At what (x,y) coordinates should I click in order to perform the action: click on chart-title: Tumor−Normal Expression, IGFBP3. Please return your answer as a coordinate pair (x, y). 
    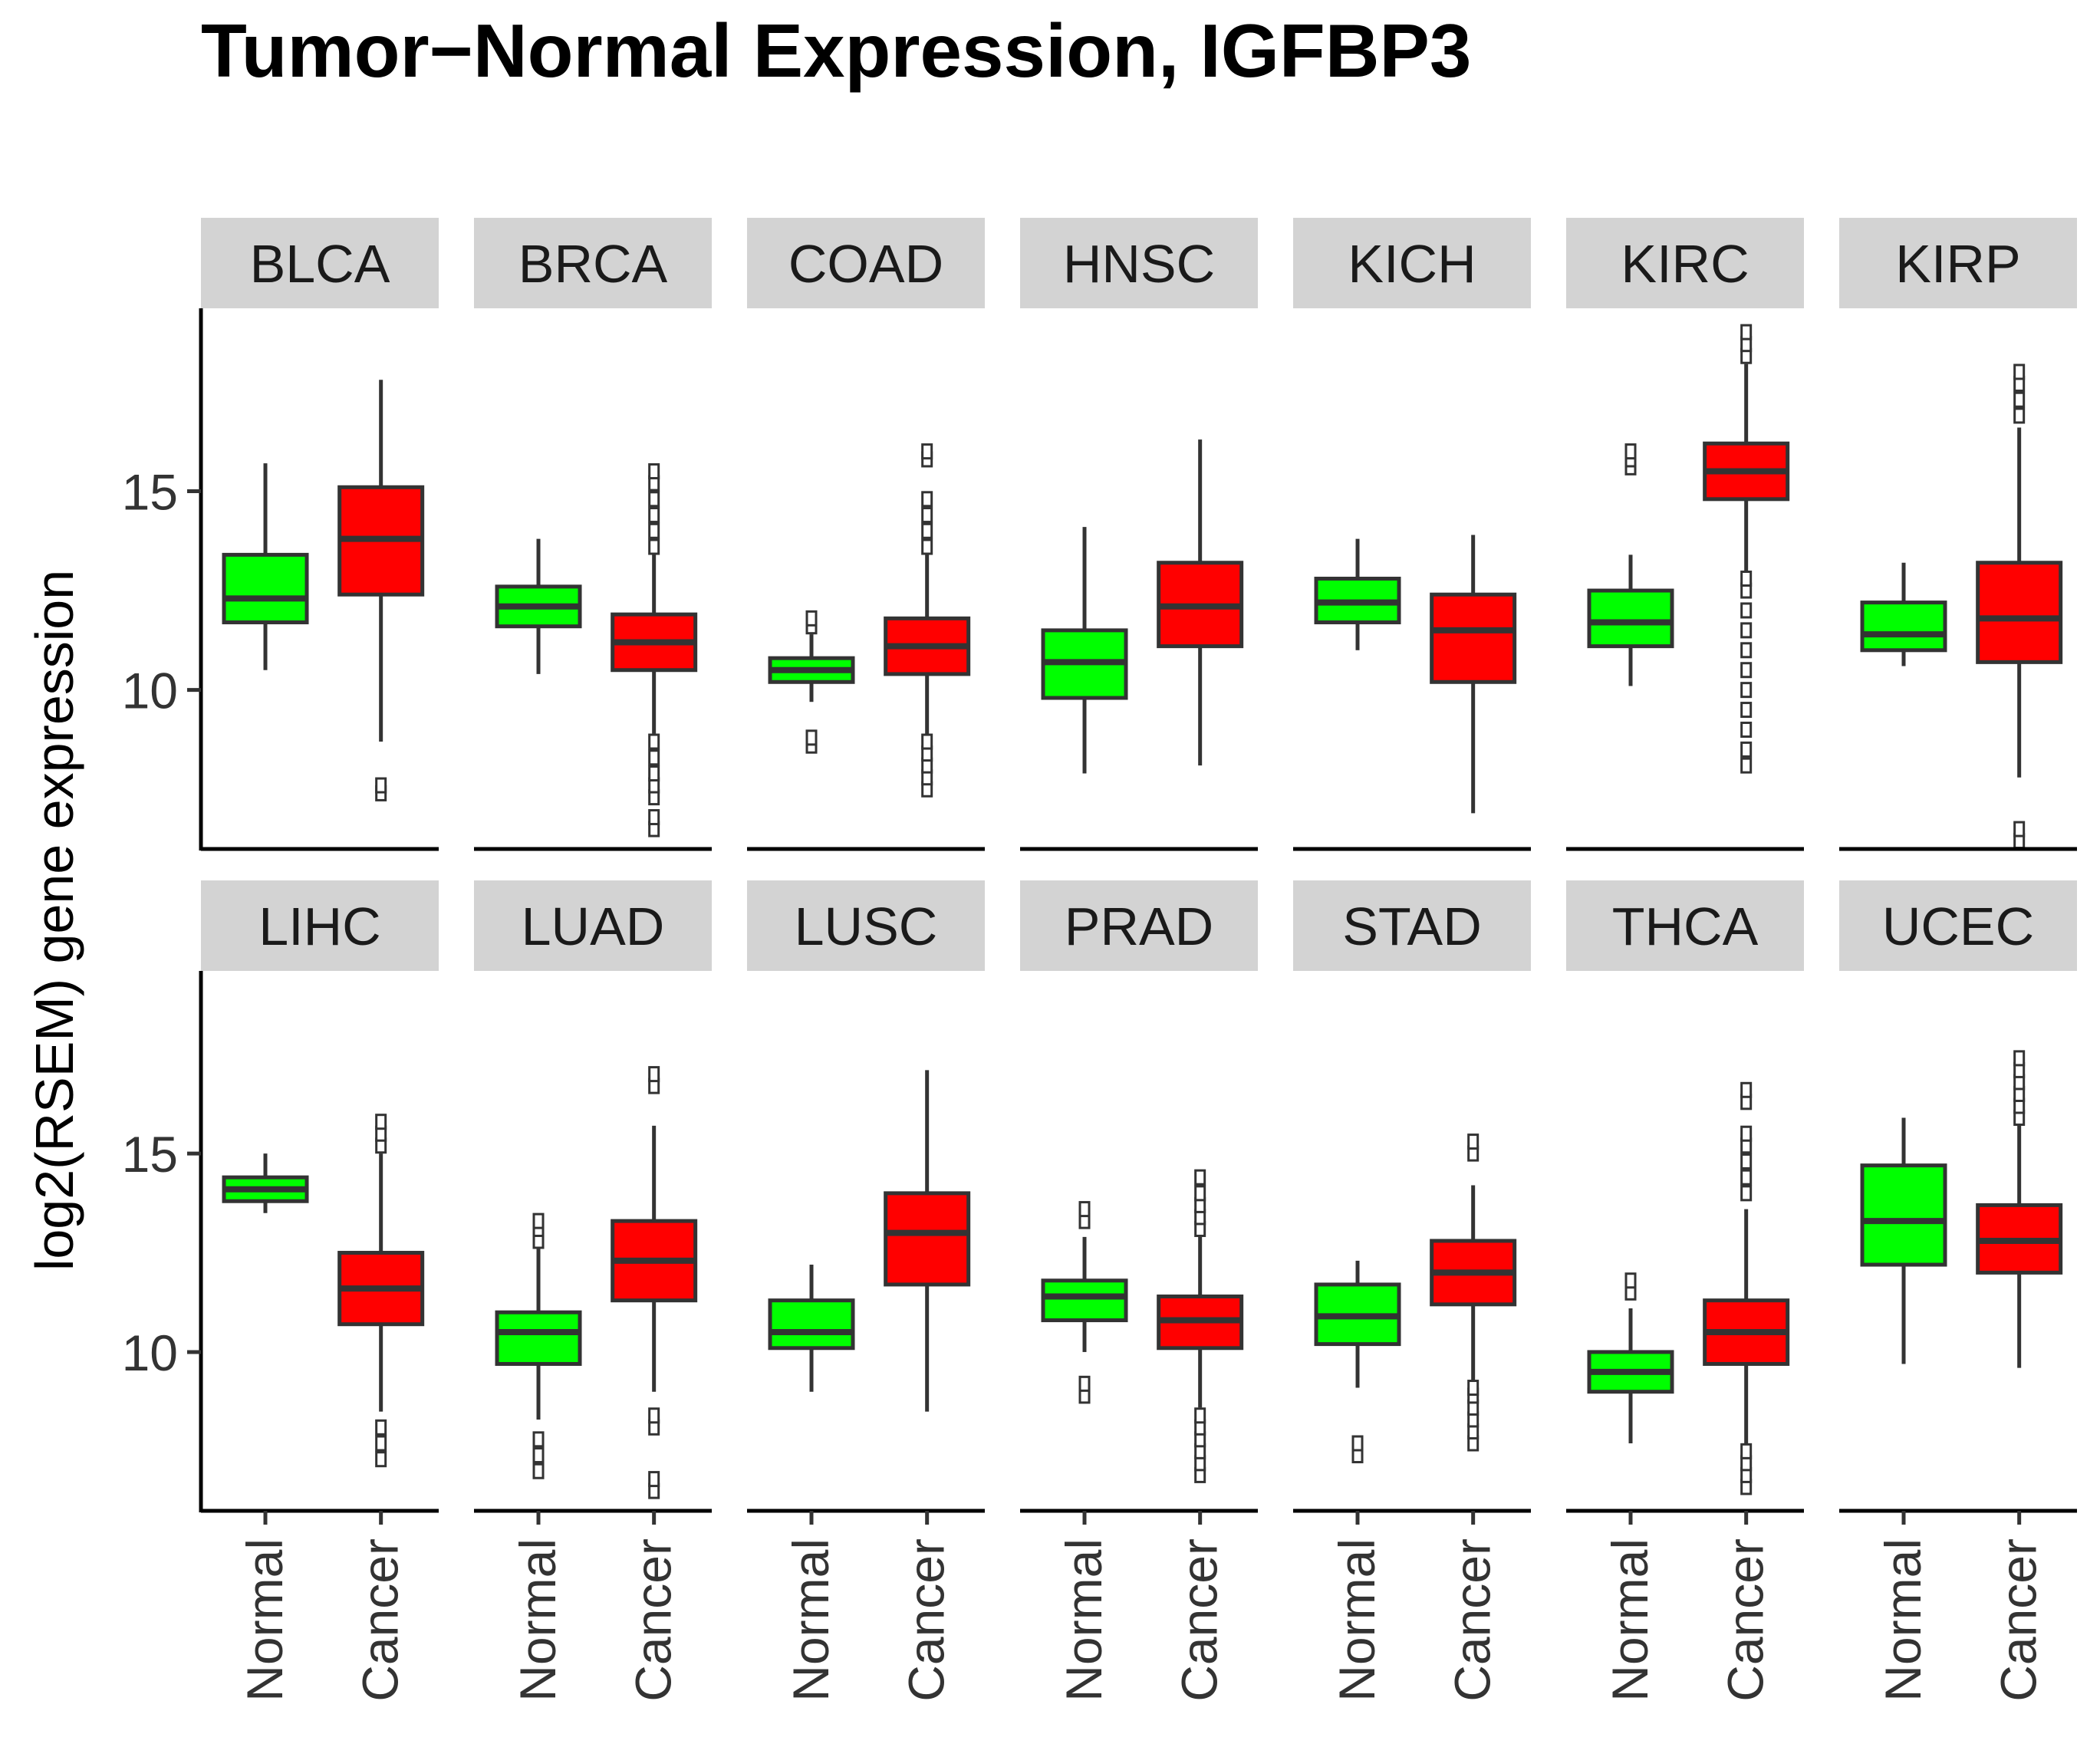
    Looking at the image, I should click on (836, 51).